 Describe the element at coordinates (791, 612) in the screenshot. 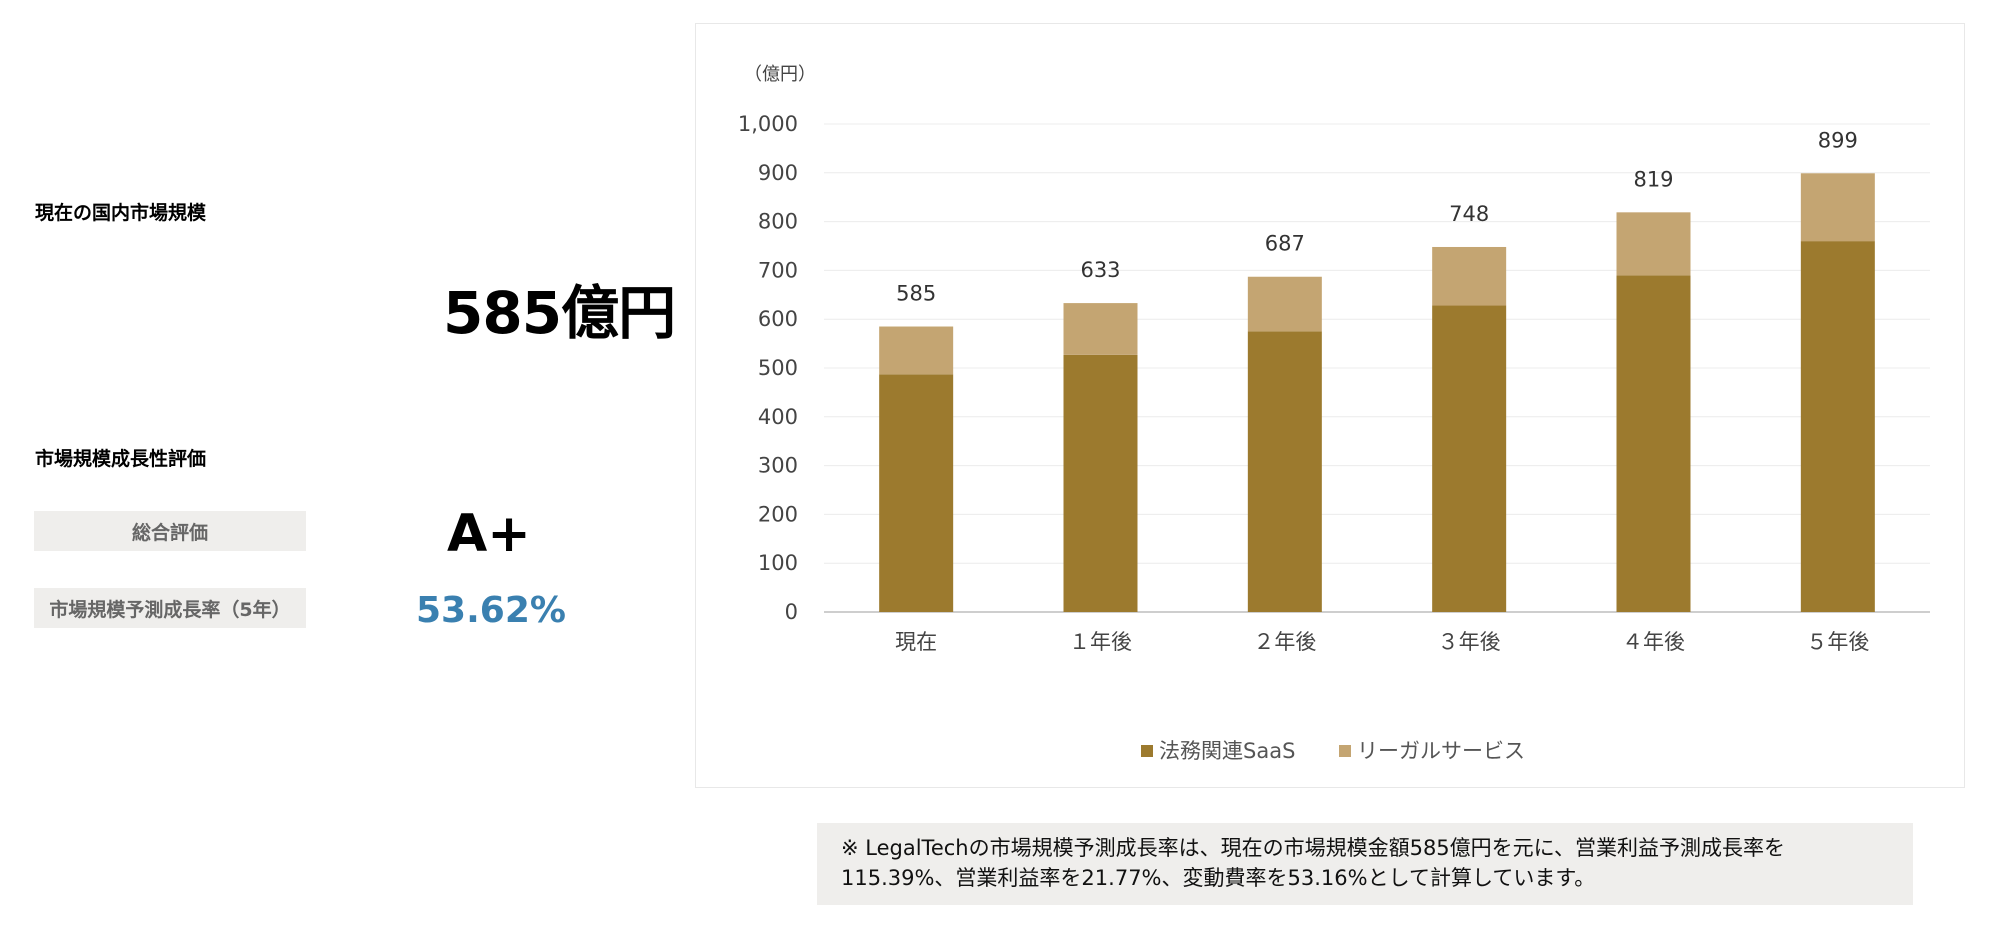

I see `y-tick-label: 0` at that location.